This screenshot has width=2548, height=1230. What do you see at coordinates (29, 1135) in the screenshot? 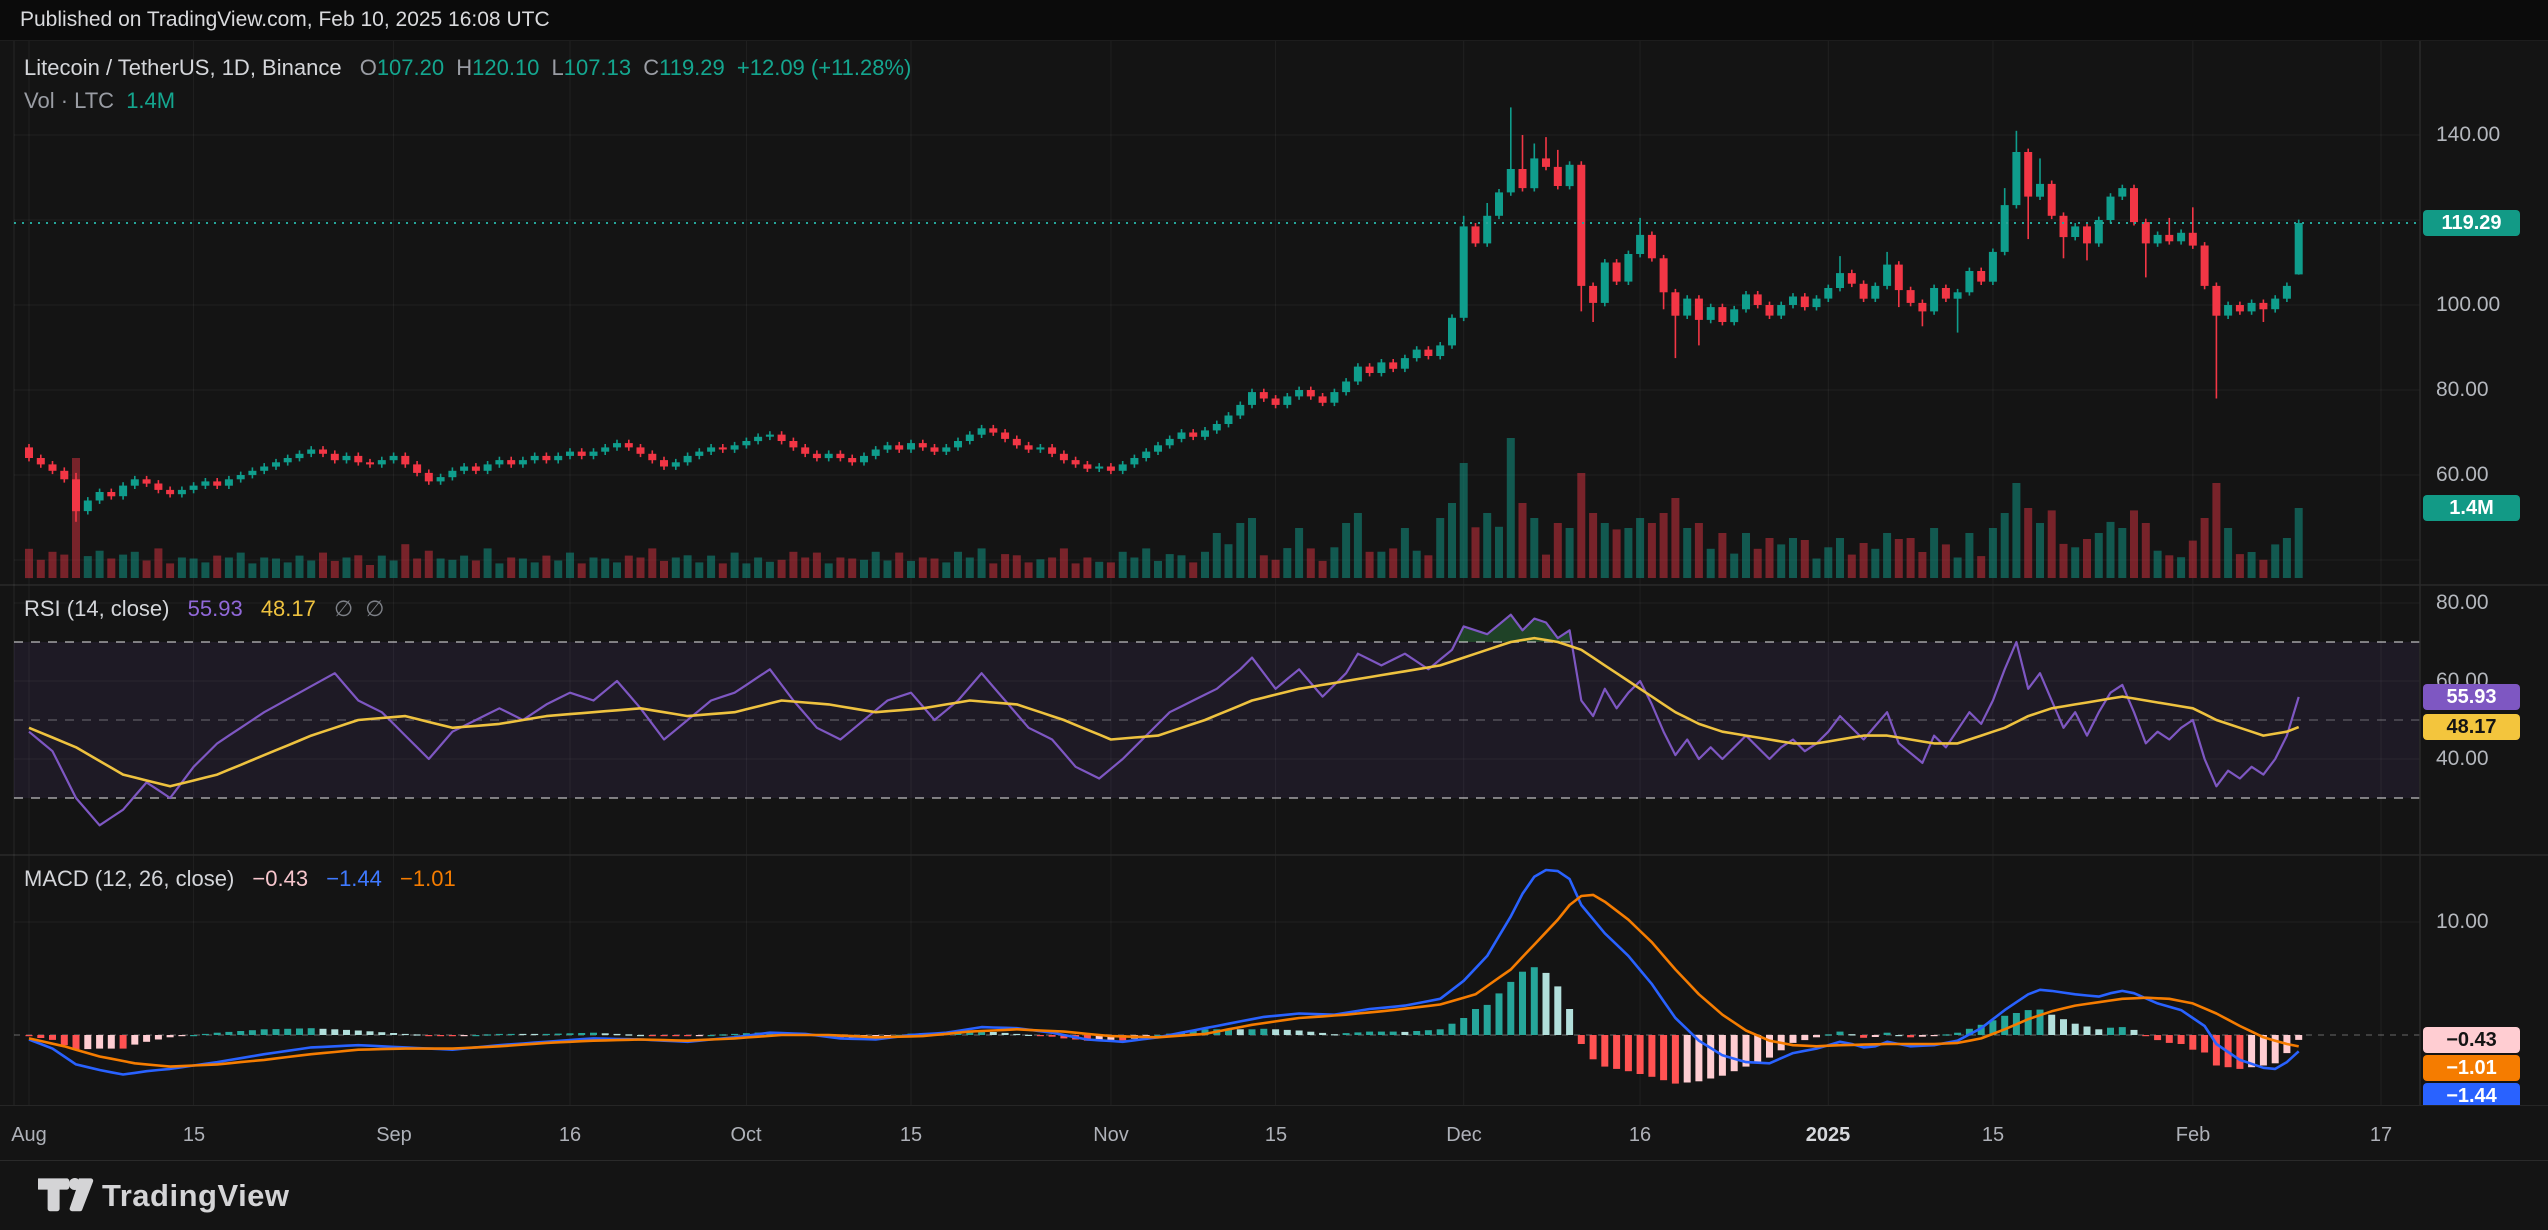
I see `time-tick-label: Aug` at bounding box center [29, 1135].